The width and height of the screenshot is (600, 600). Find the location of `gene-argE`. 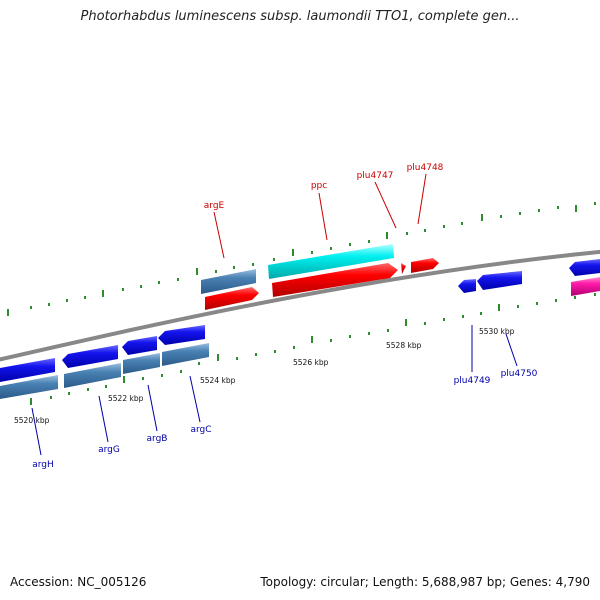

gene-argE is located at coordinates (232, 298).